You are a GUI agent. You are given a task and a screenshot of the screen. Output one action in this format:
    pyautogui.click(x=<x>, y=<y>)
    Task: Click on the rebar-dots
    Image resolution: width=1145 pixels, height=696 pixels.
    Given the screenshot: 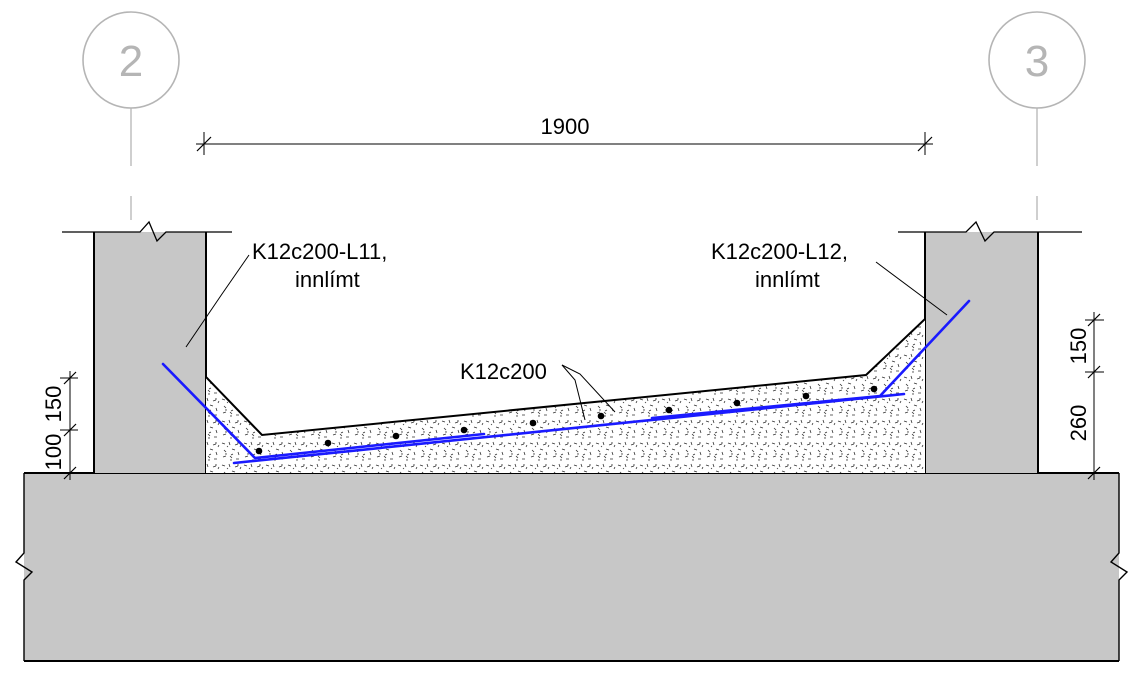 What is the action you would take?
    pyautogui.click(x=566, y=420)
    